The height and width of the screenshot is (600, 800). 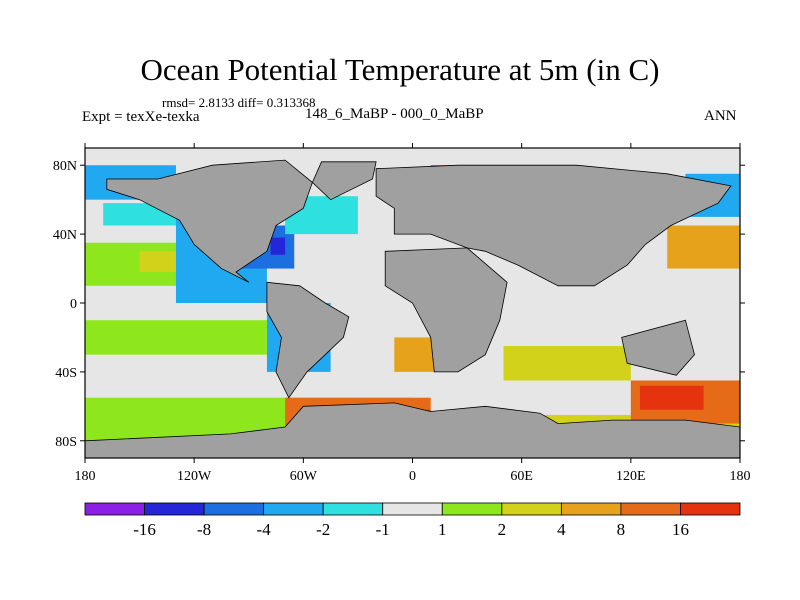 I want to click on lat-tick-label: 0, so click(x=73, y=304).